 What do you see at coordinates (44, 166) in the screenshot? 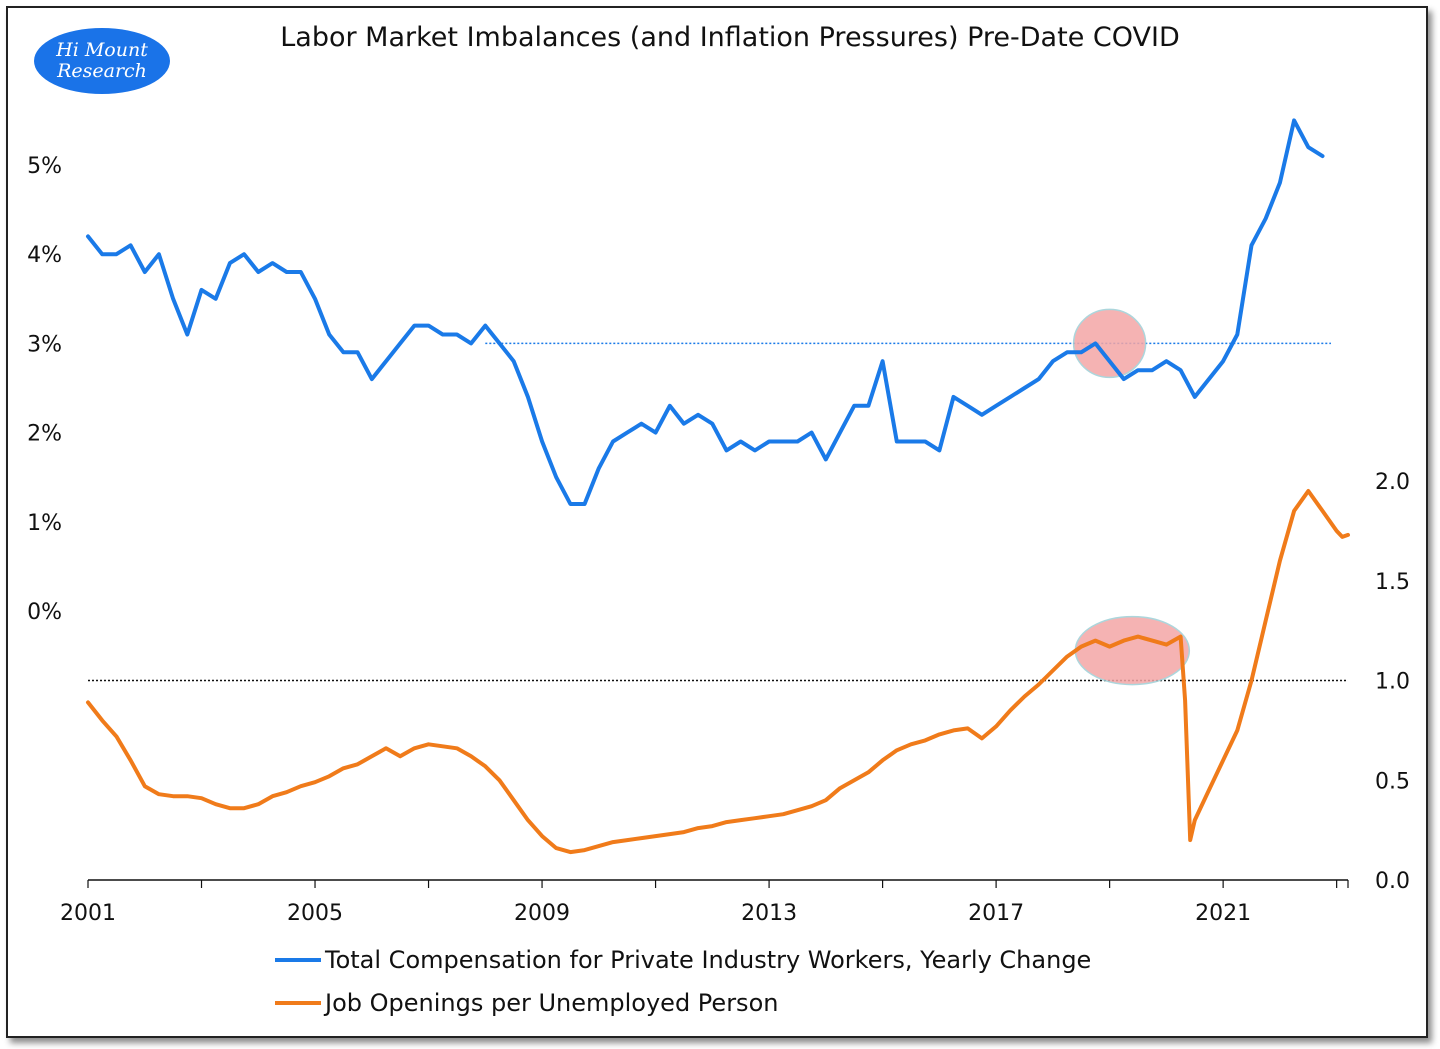
I see `left-axis-tick-label: 5%` at bounding box center [44, 166].